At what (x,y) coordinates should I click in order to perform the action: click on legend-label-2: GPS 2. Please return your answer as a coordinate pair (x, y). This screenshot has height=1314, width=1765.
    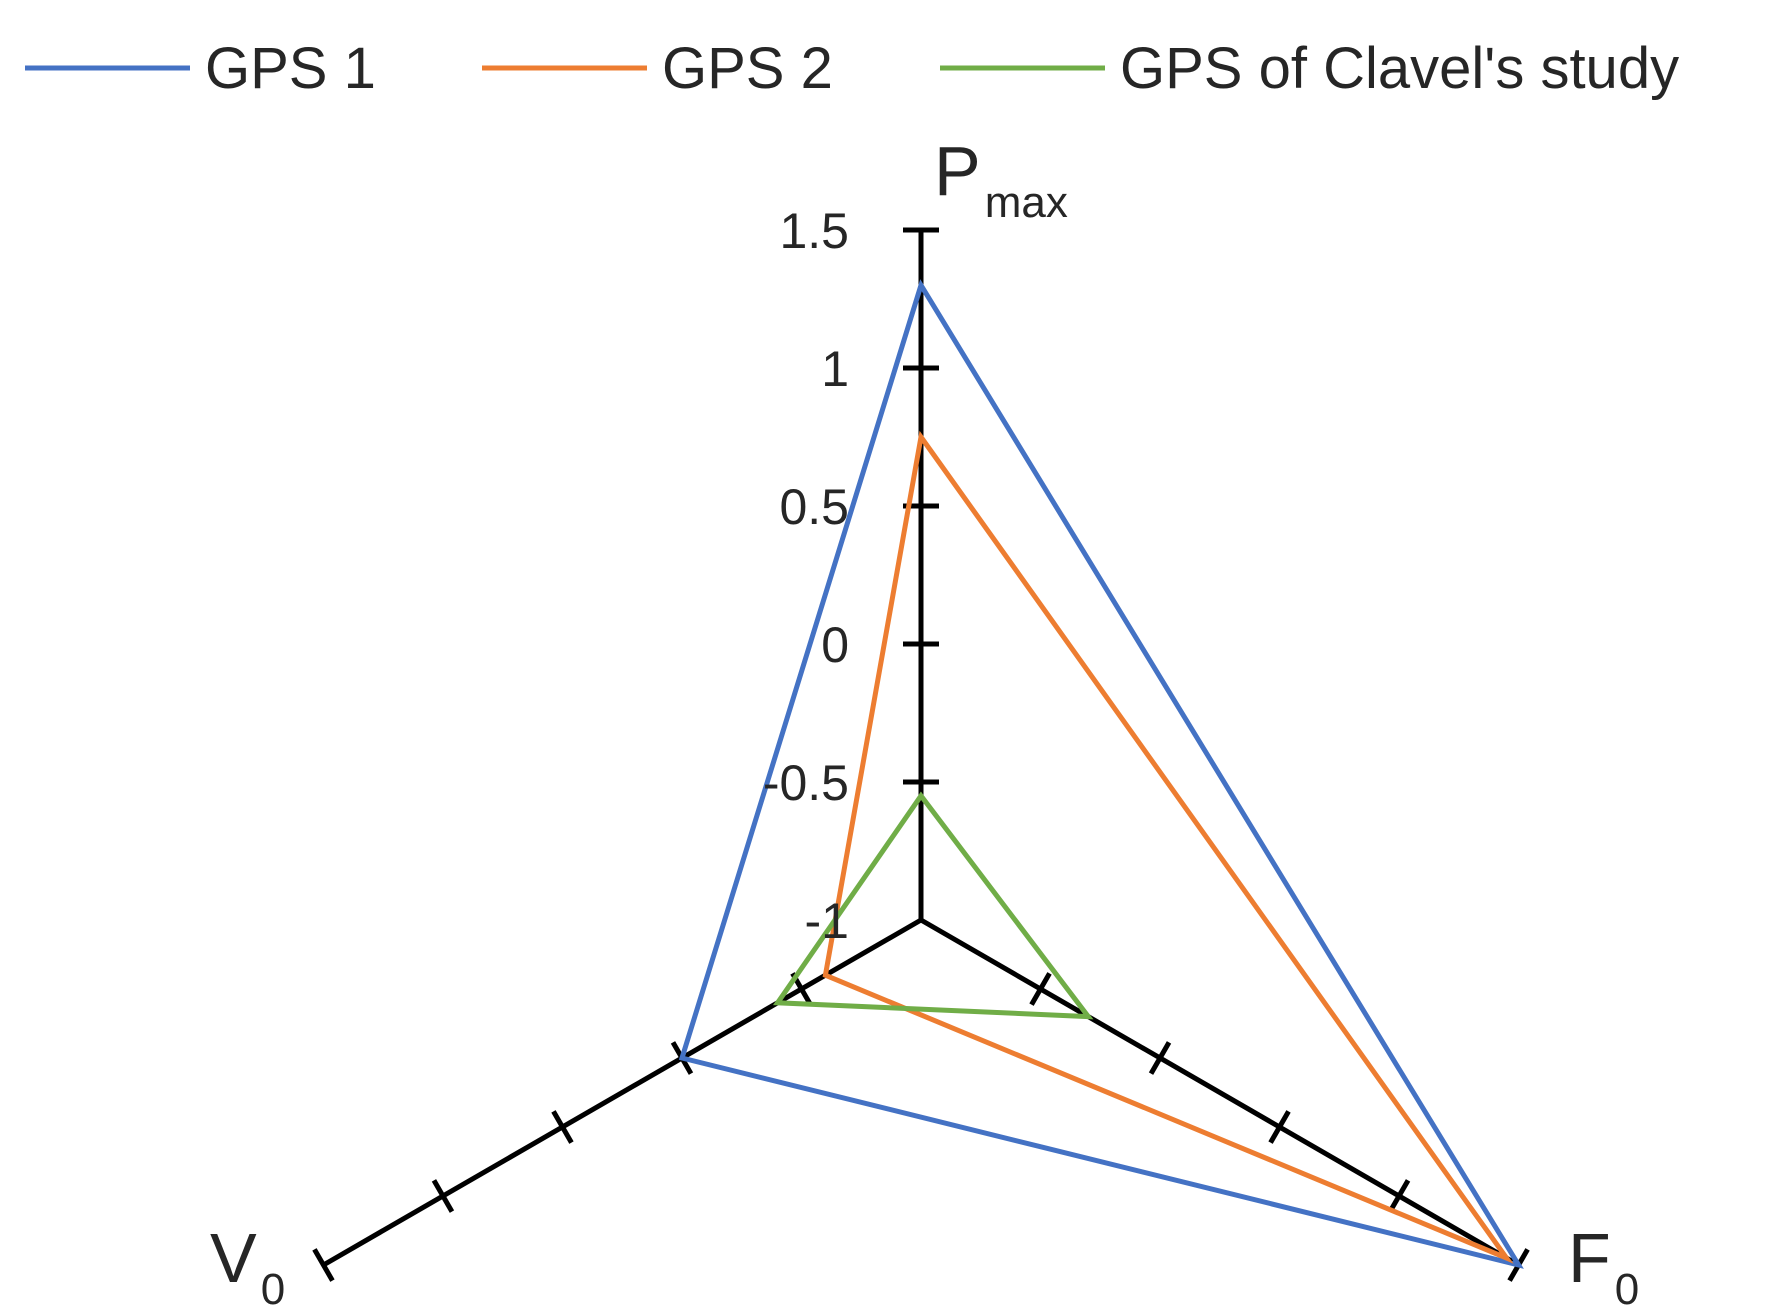
    Looking at the image, I should click on (747, 68).